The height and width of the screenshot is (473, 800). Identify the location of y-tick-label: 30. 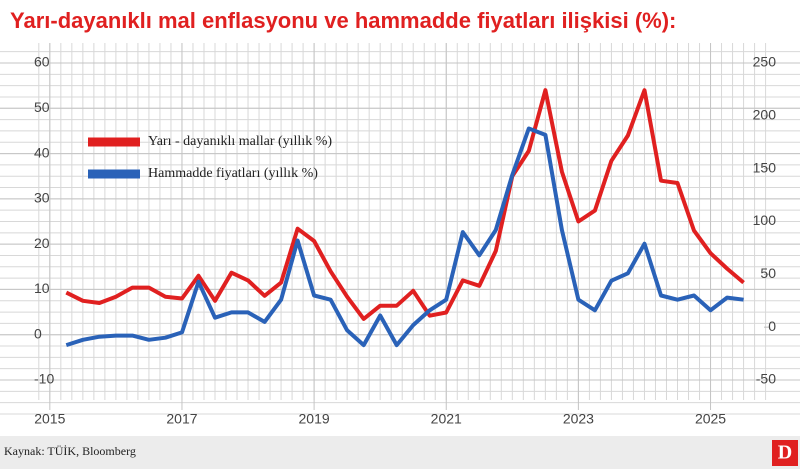
(42, 198).